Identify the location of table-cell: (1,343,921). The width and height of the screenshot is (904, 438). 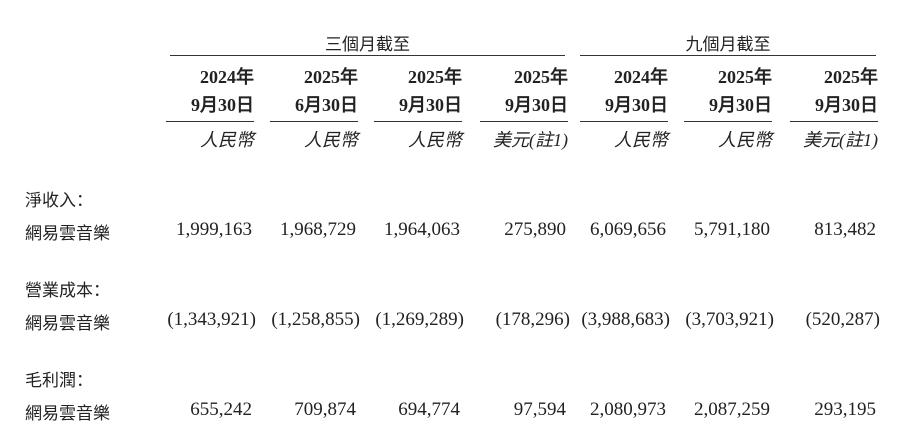
(211, 319).